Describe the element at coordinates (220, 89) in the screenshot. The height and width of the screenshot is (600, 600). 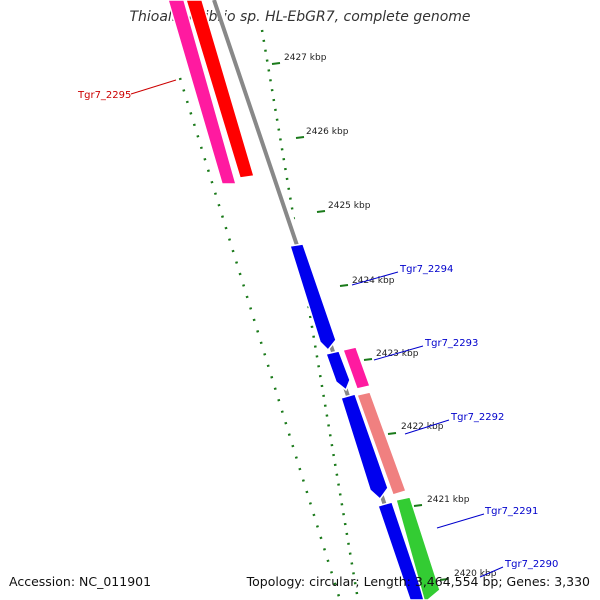
I see `gene-red-top` at that location.